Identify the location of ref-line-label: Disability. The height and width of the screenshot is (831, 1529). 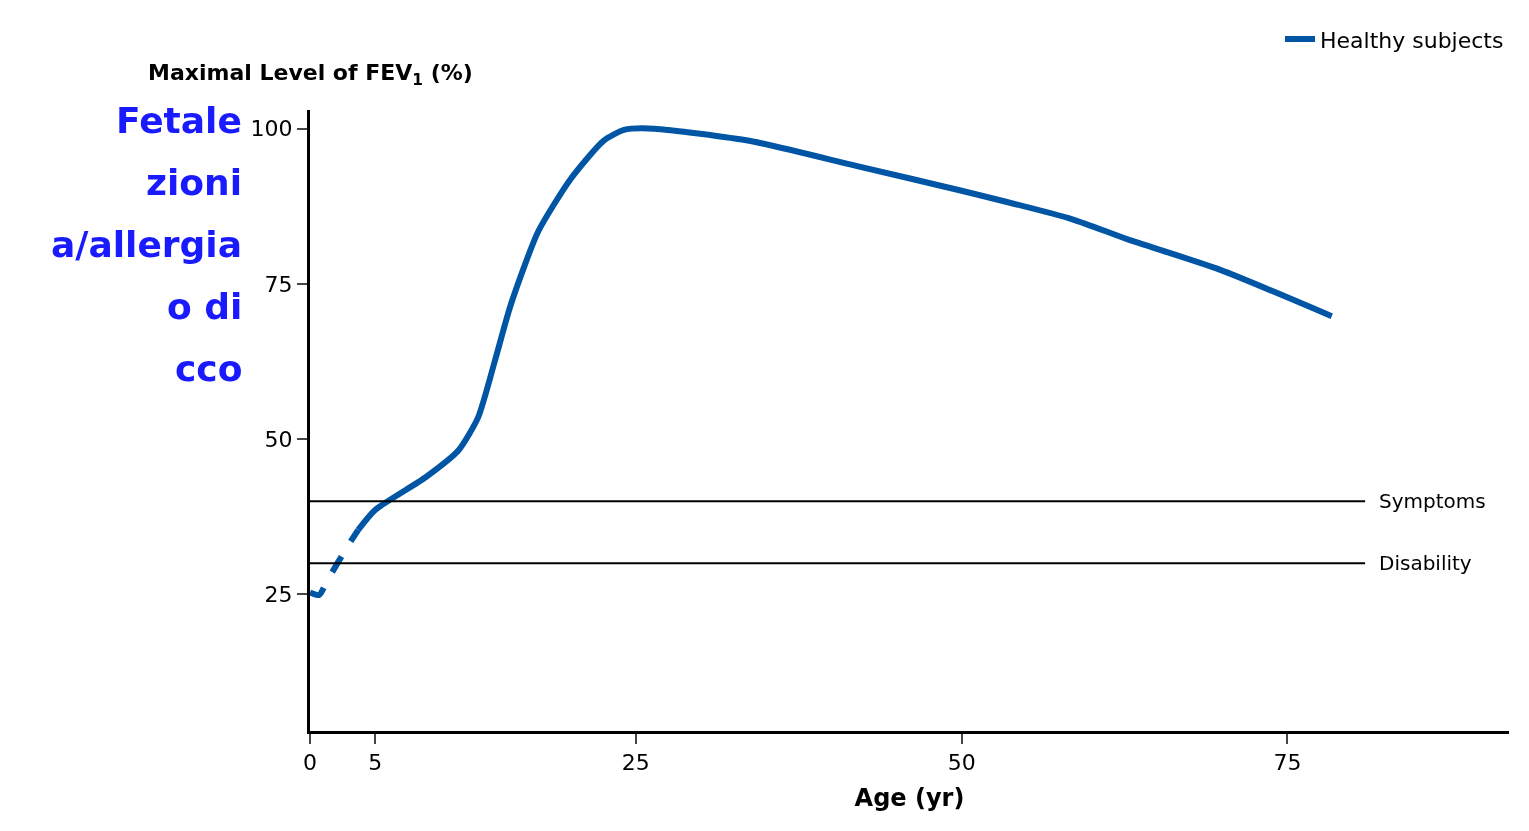
(1425, 563).